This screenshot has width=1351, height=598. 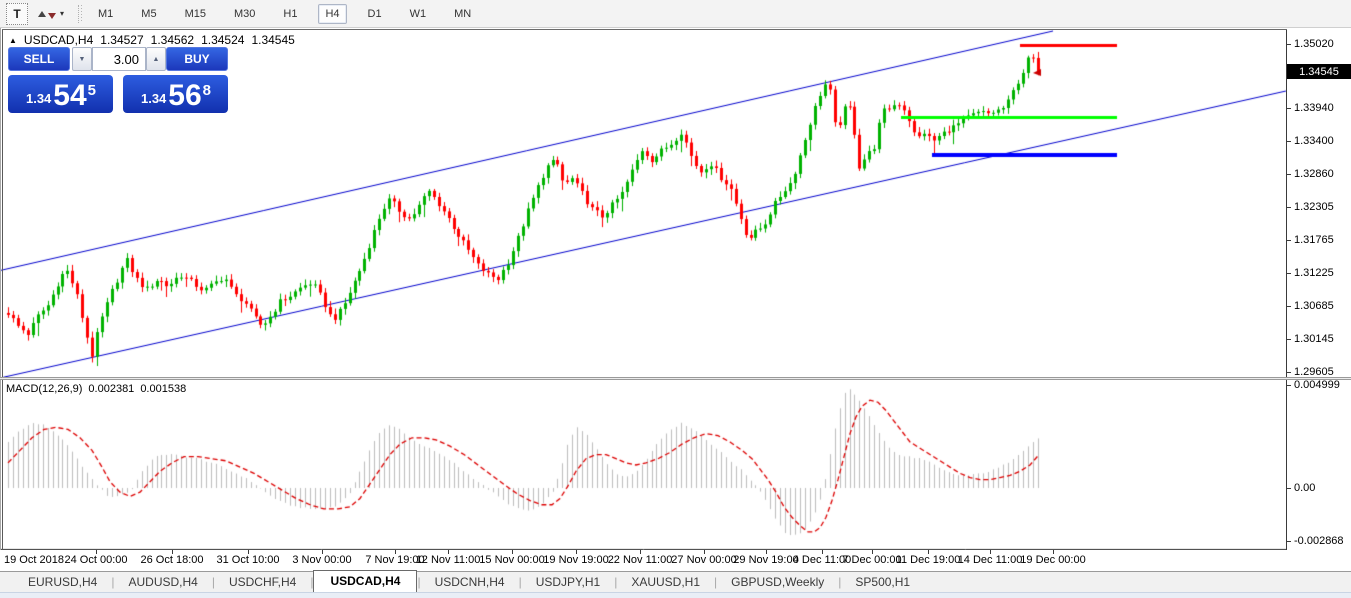 What do you see at coordinates (1314, 44) in the screenshot?
I see `price-axis-label: 1.35020` at bounding box center [1314, 44].